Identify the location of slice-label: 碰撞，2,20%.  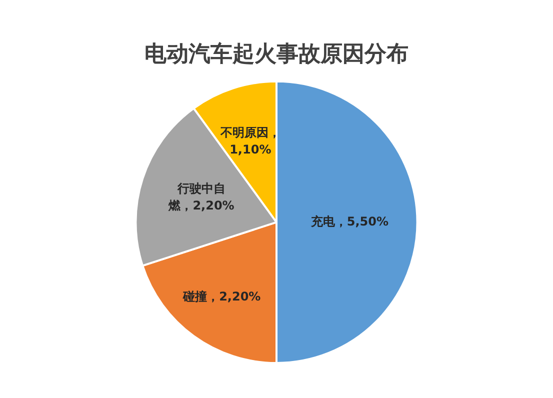
(221, 297).